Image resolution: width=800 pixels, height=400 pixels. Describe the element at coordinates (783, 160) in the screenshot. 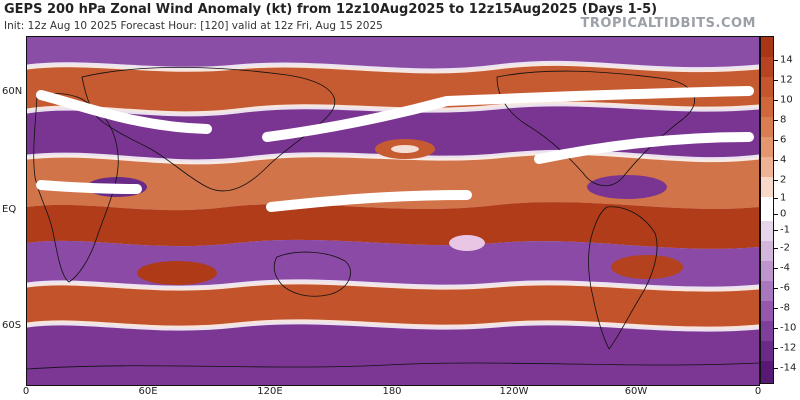

I see `colorbar-label: 4` at that location.